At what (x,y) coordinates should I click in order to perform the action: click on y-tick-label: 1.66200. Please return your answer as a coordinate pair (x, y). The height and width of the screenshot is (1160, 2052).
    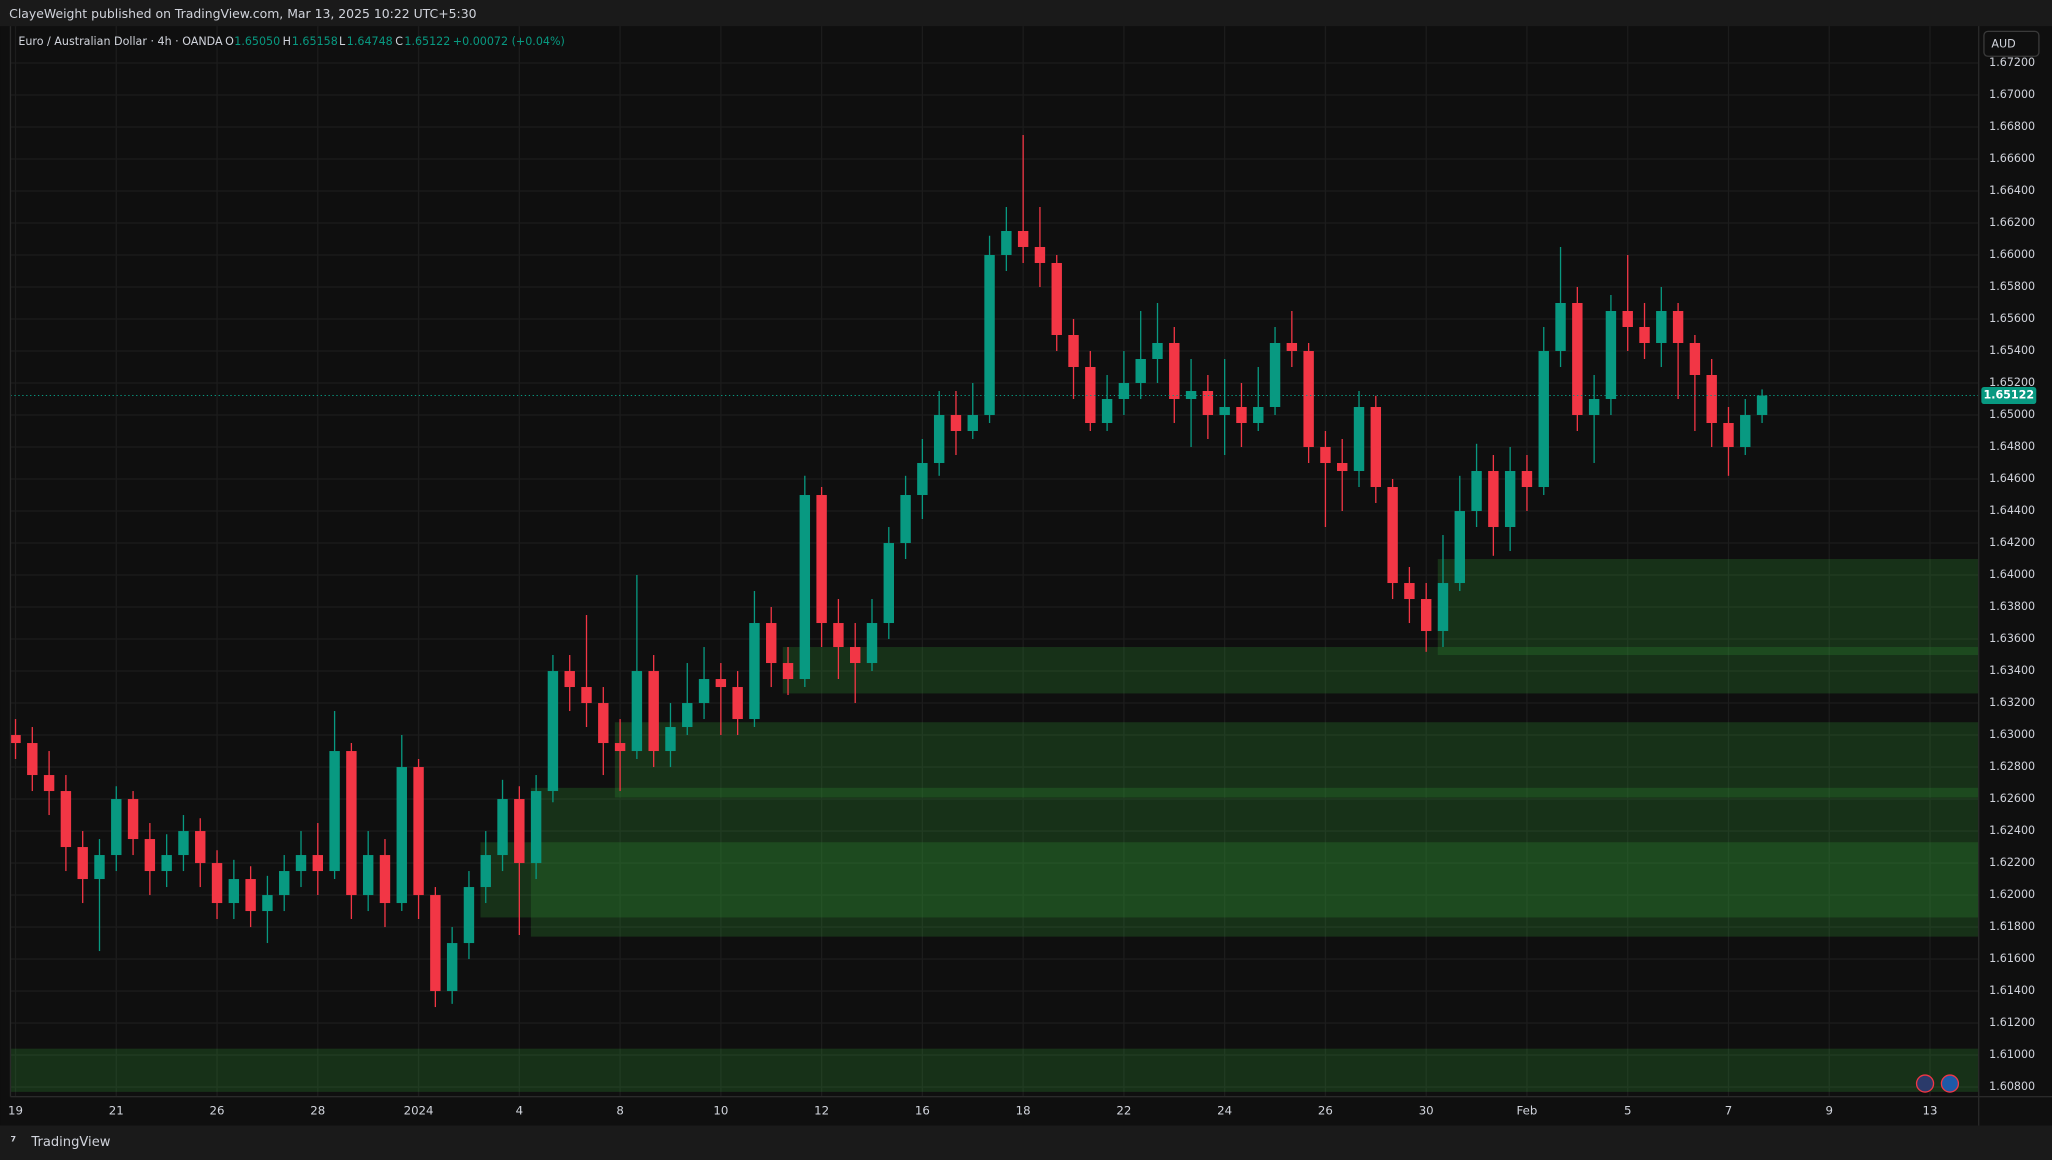
    Looking at the image, I should click on (2012, 222).